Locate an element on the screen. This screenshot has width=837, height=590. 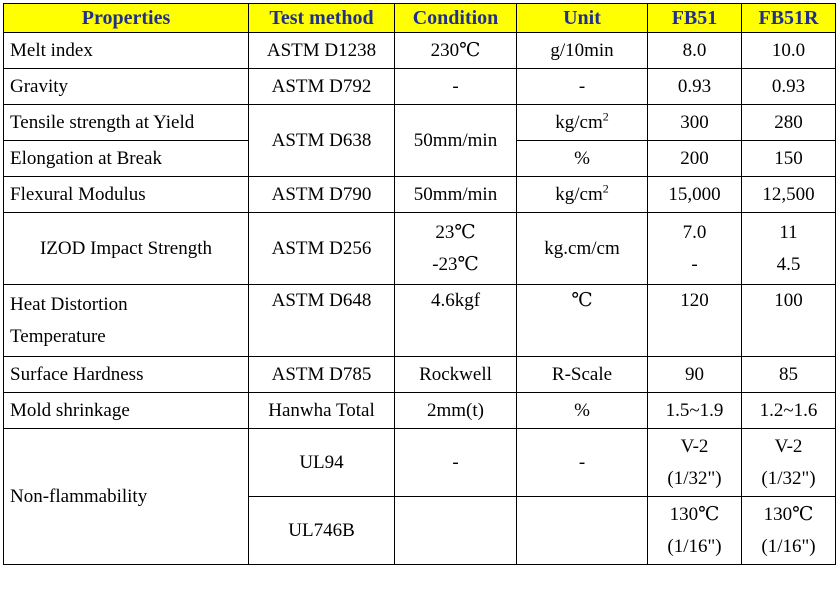
unit-cell: ℃ is located at coordinates (582, 320).